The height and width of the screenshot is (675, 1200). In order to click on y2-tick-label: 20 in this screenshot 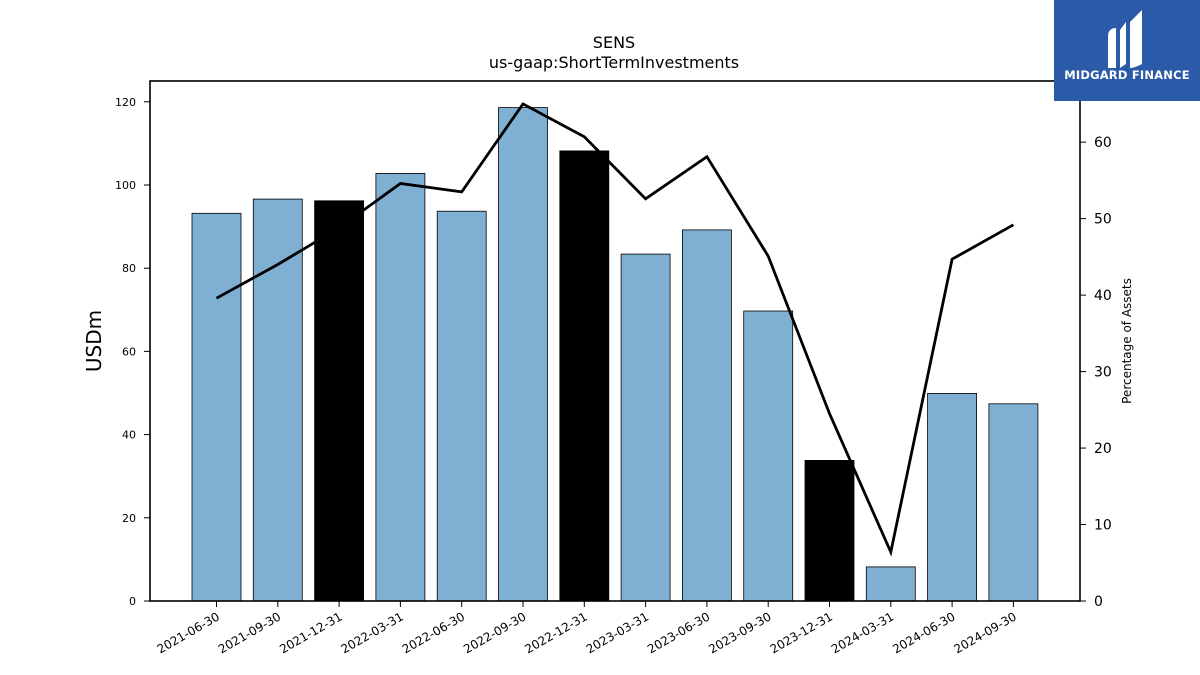, I will do `click(1103, 449)`.